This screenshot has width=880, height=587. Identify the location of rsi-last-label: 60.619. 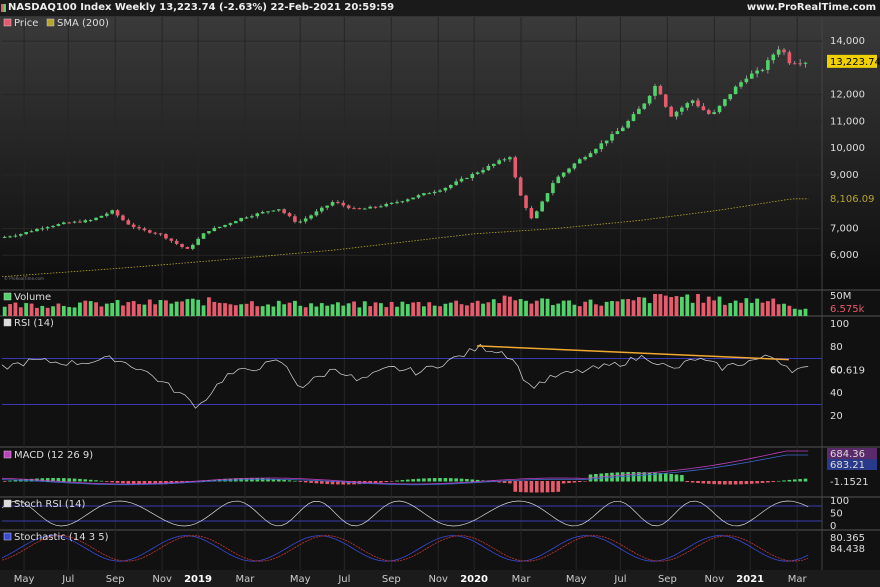
(847, 370).